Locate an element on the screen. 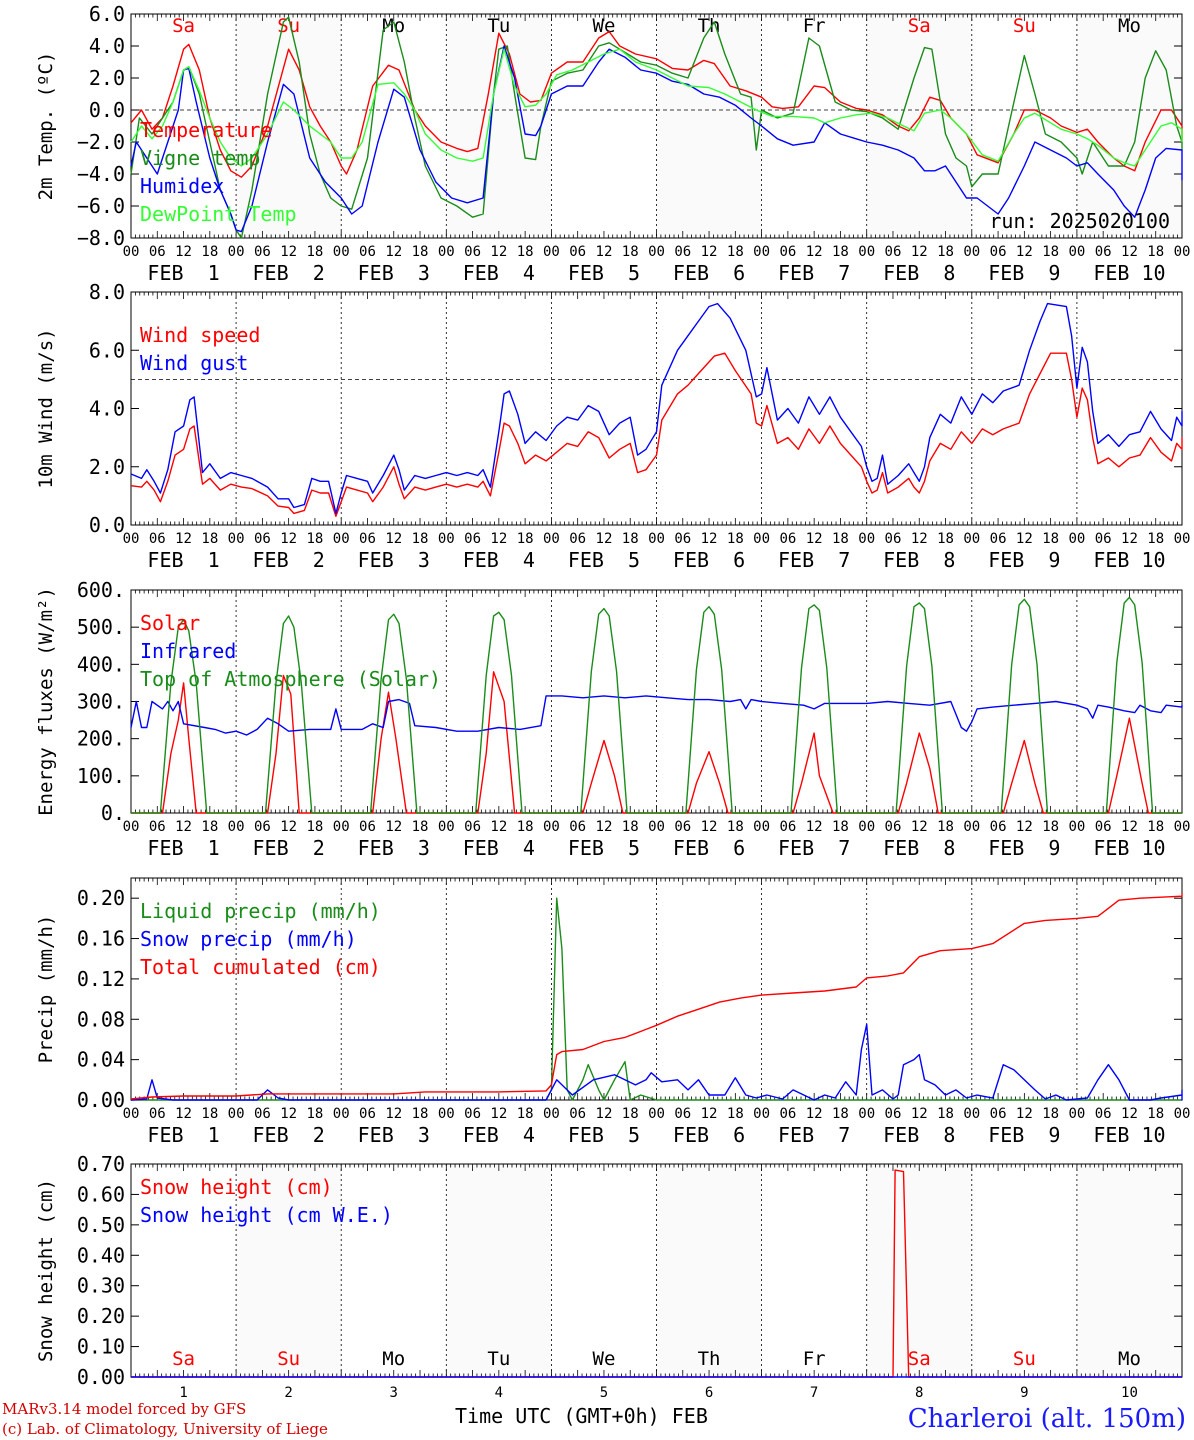 Image resolution: width=1194 pixels, height=1440 pixels. weekday-label: Mo is located at coordinates (1129, 26).